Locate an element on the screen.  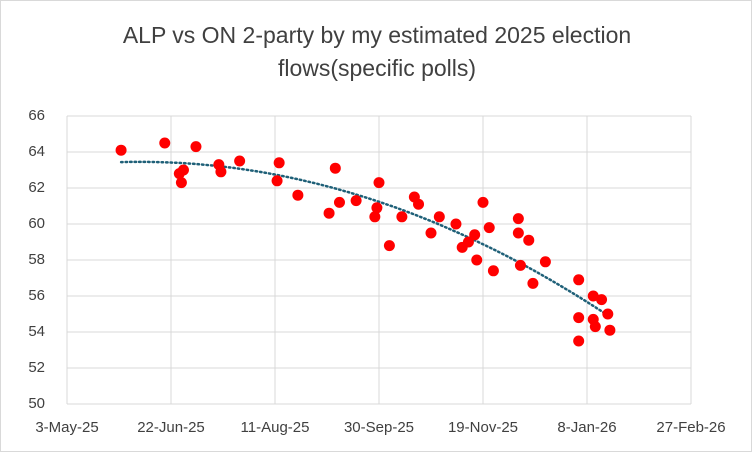
x-tick-label: 8-Jan-26 is located at coordinates (586, 427).